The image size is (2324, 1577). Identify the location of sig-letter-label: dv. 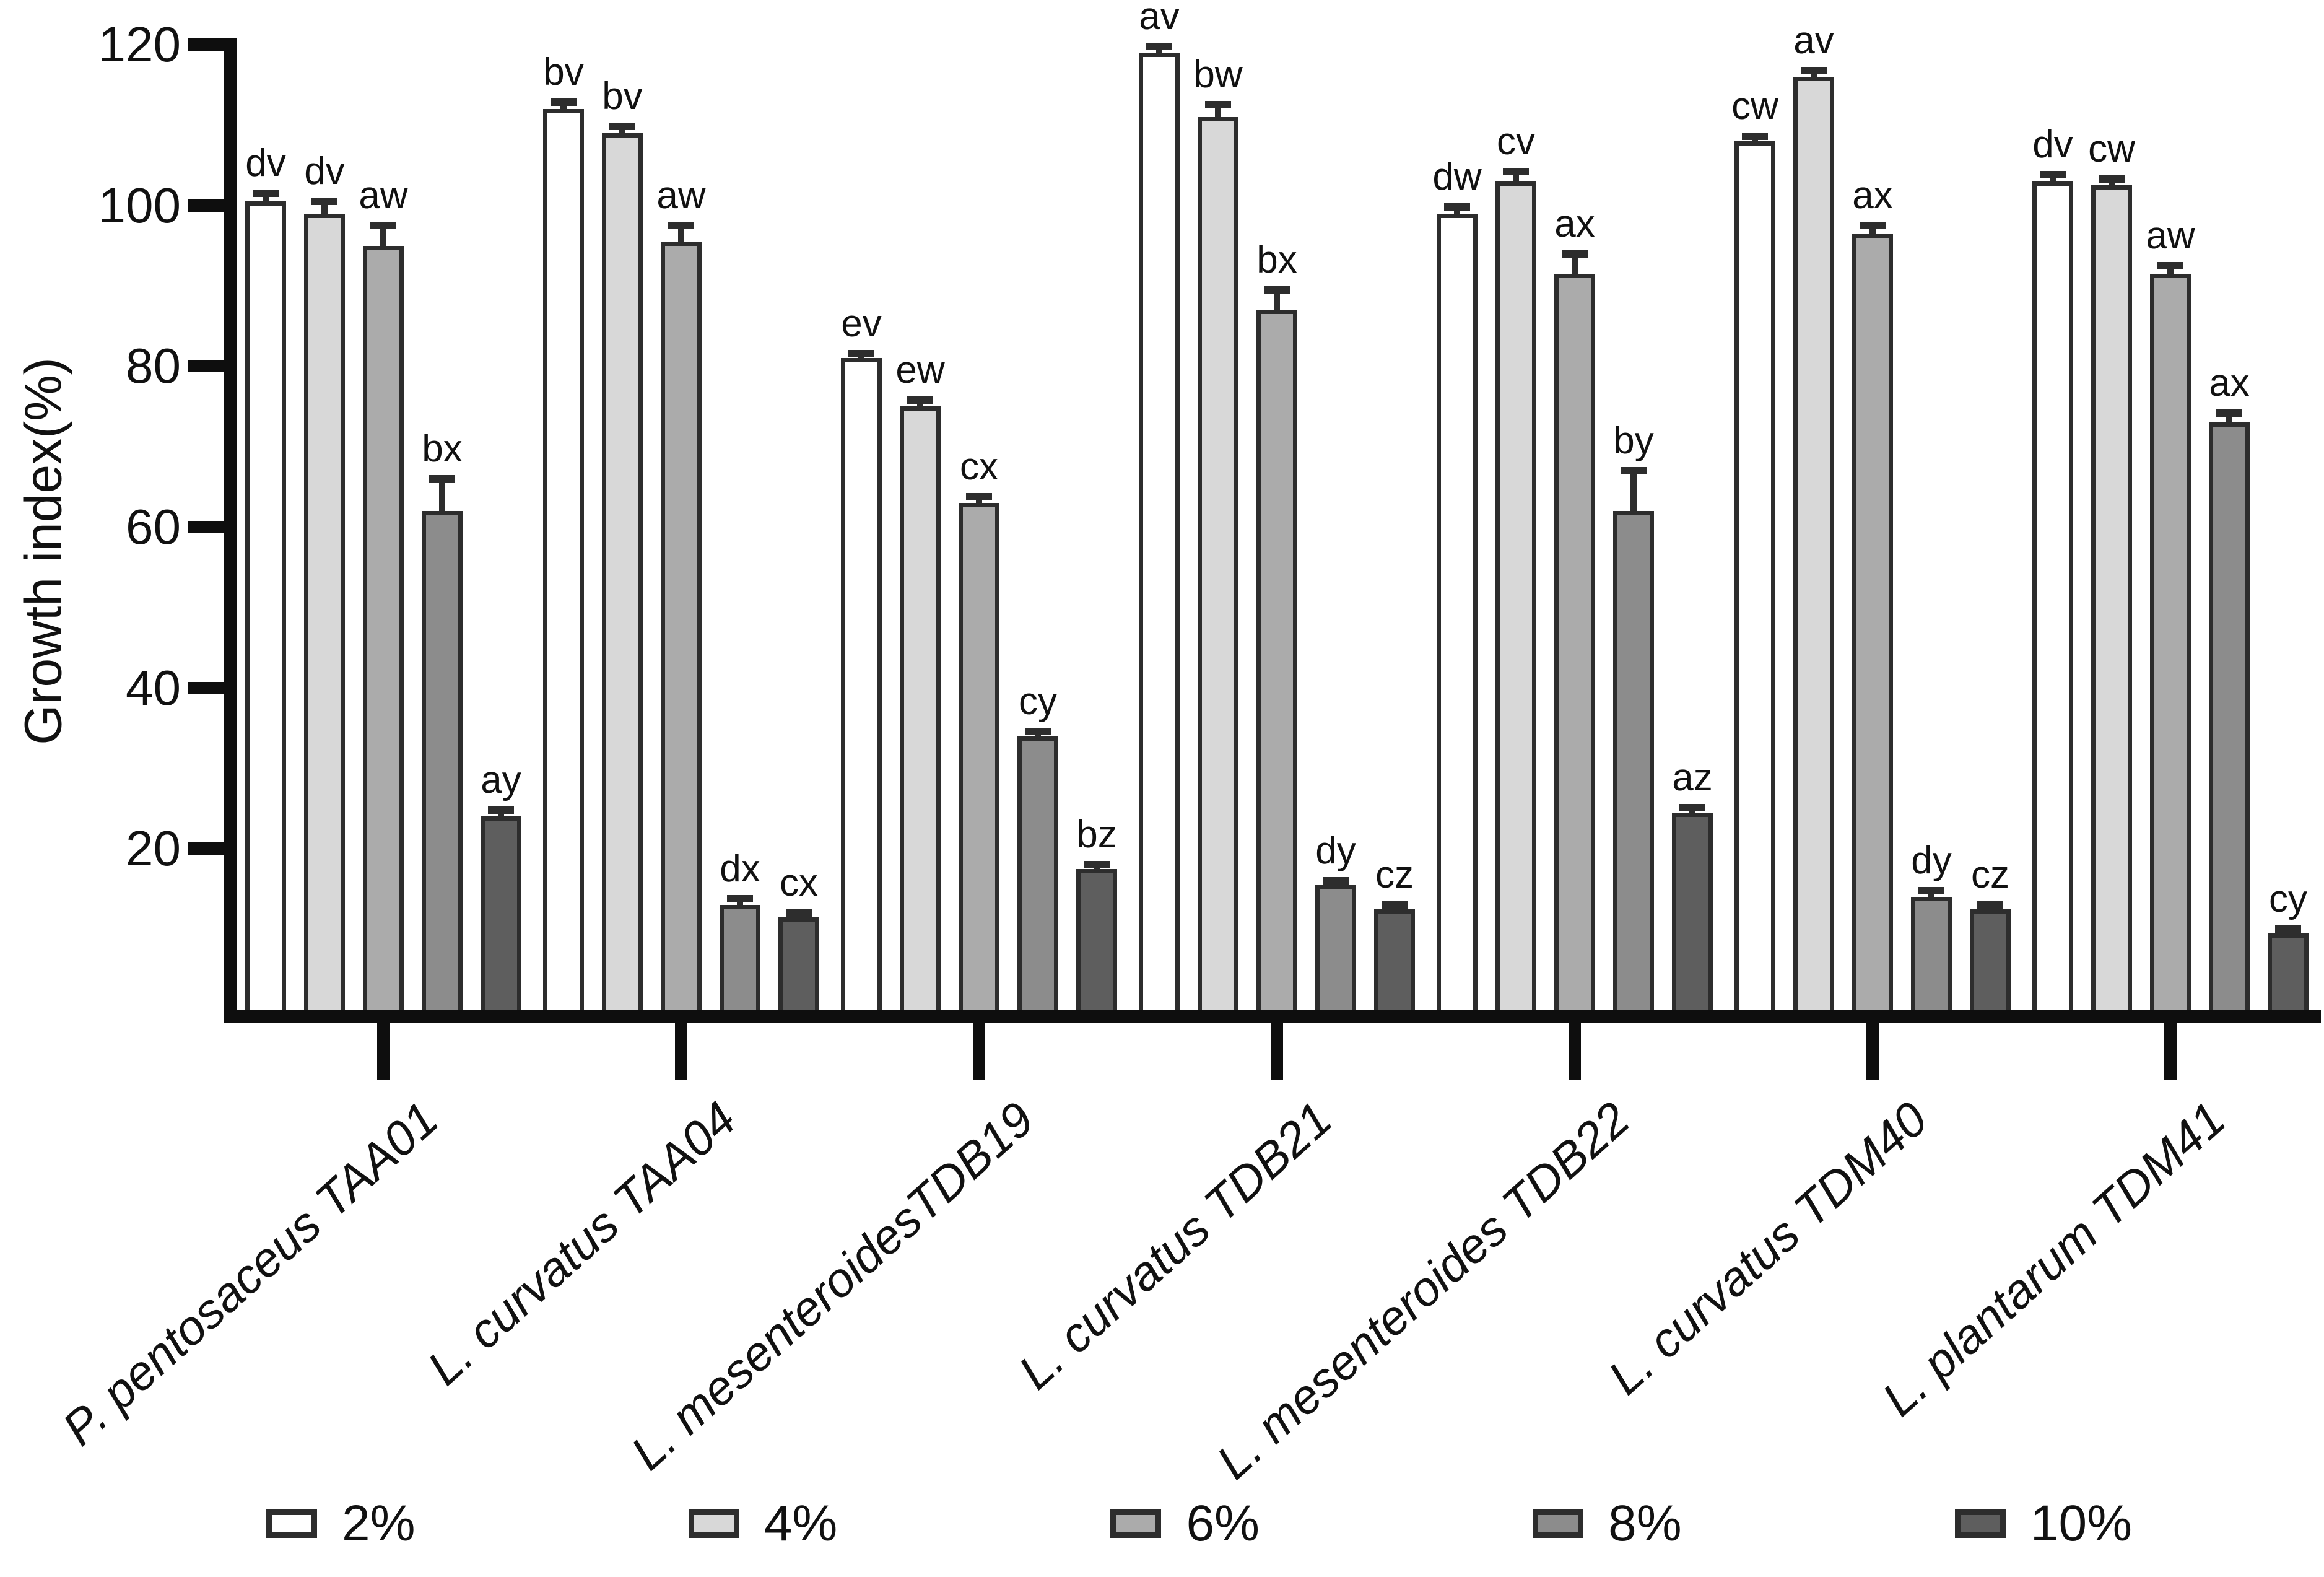
(324, 171).